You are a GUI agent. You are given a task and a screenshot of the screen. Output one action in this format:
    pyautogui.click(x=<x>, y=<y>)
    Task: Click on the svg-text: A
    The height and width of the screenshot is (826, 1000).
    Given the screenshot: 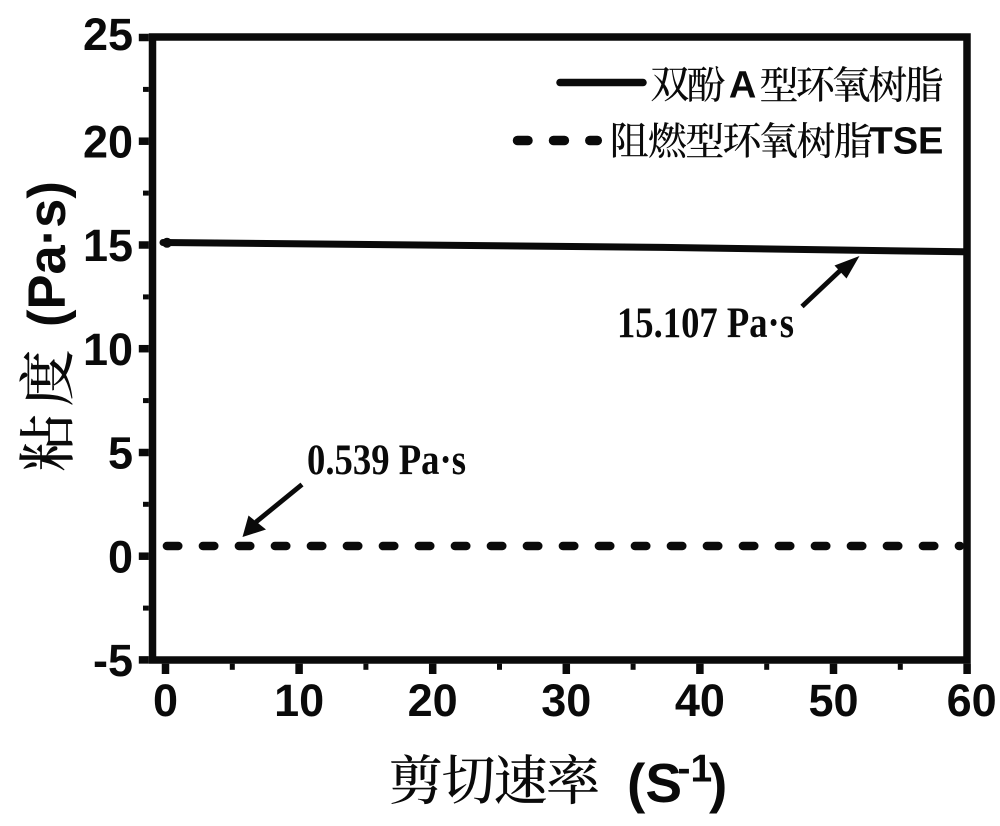 What is the action you would take?
    pyautogui.click(x=742, y=86)
    